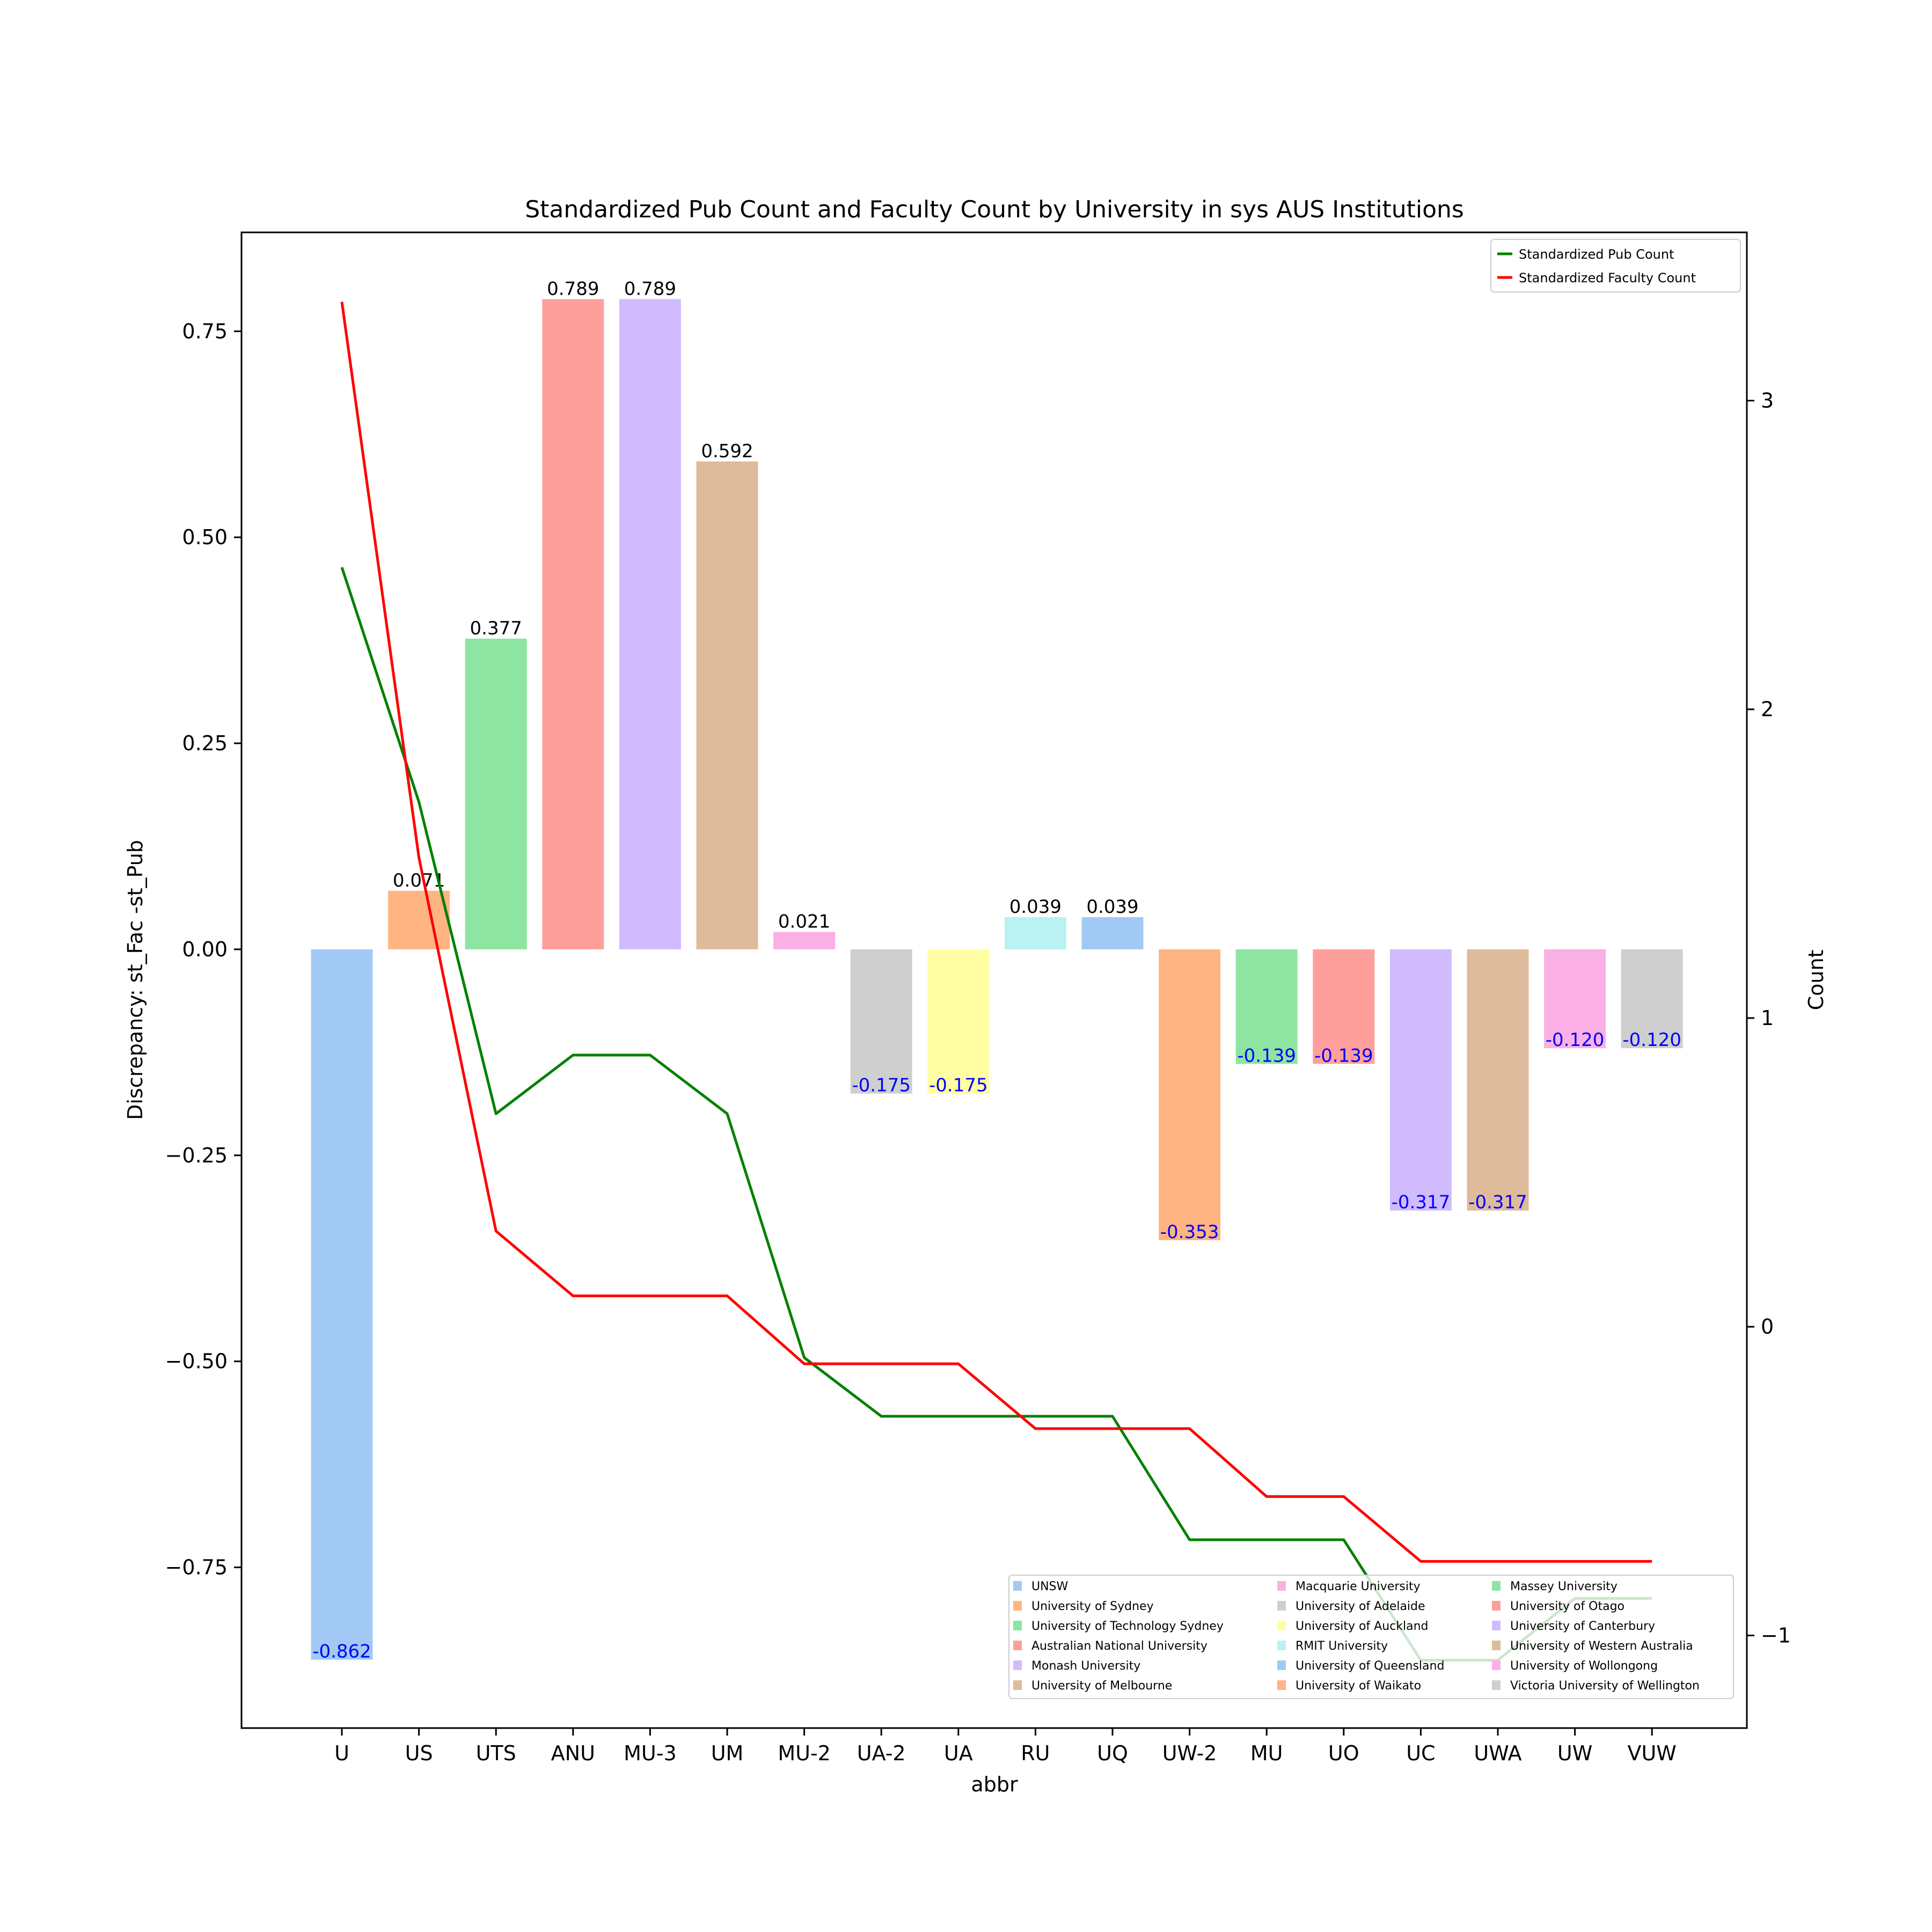  Describe the element at coordinates (341, 1652) in the screenshot. I see `bar-value-label: -0.862` at that location.